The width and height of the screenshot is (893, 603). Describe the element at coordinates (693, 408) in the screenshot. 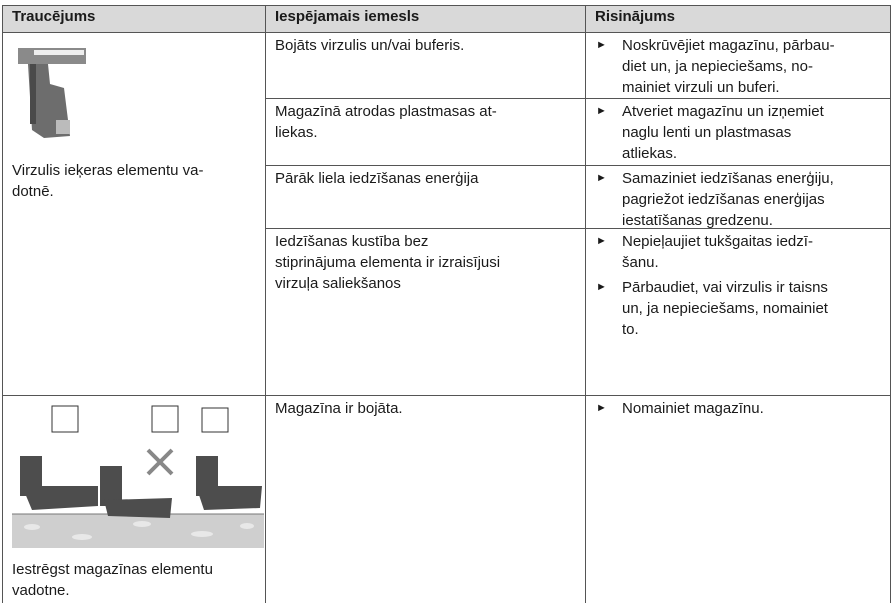

I see `solution-text: Nomainiet magazīnu.` at that location.